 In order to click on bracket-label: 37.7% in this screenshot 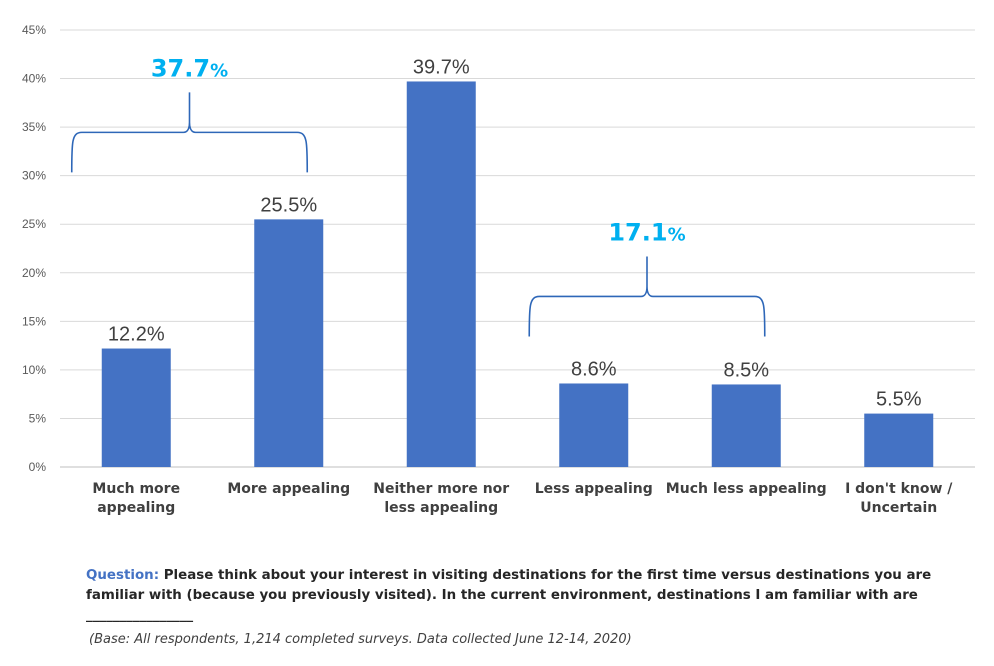, I will do `click(189, 68)`.